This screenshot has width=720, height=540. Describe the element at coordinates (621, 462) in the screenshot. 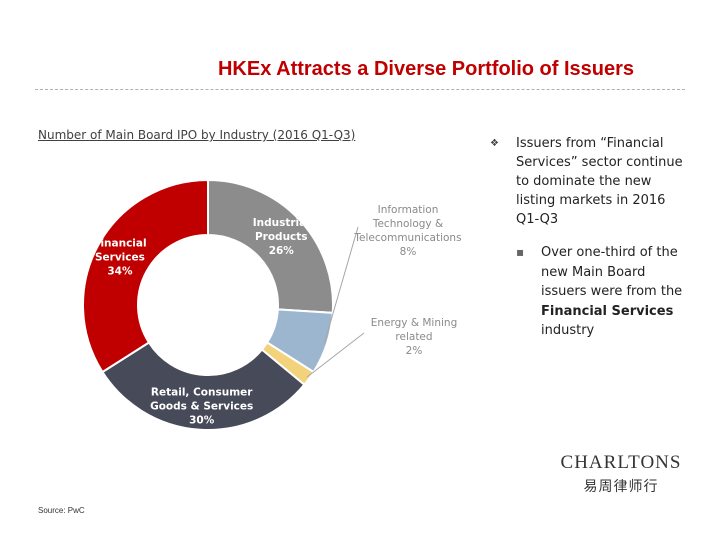

I see `logo-english: CHARLTONS` at that location.